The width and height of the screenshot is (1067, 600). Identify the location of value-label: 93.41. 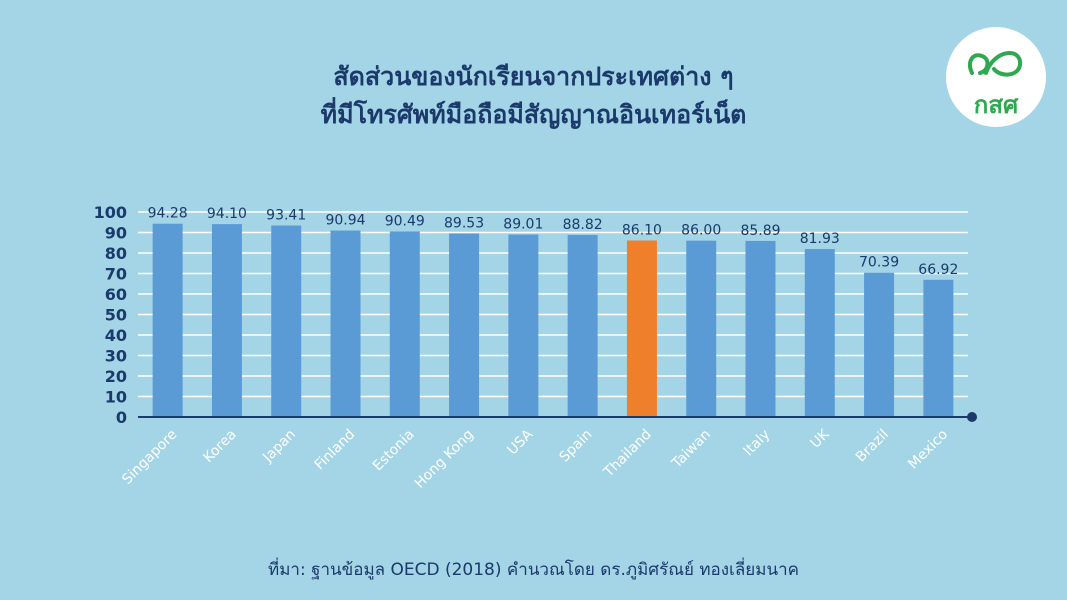
(286, 216).